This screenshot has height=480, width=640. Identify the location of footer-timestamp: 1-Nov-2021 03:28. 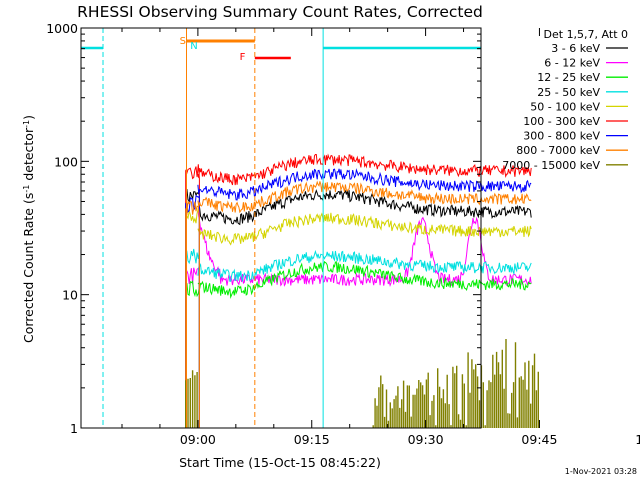
(601, 471).